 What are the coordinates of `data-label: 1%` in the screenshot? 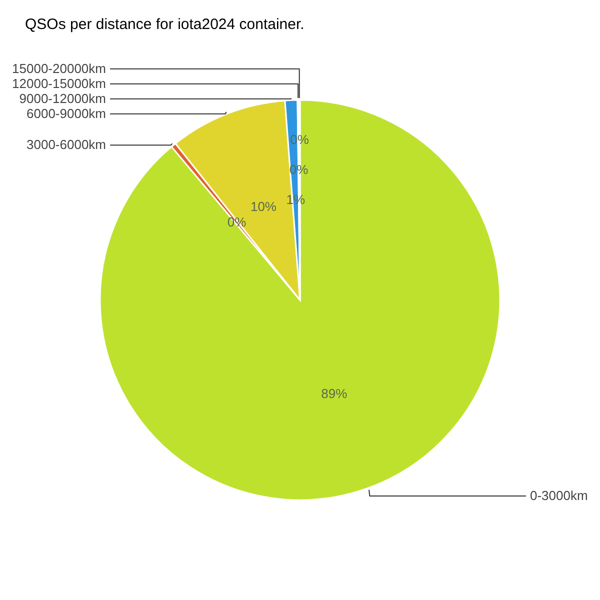 It's located at (296, 200).